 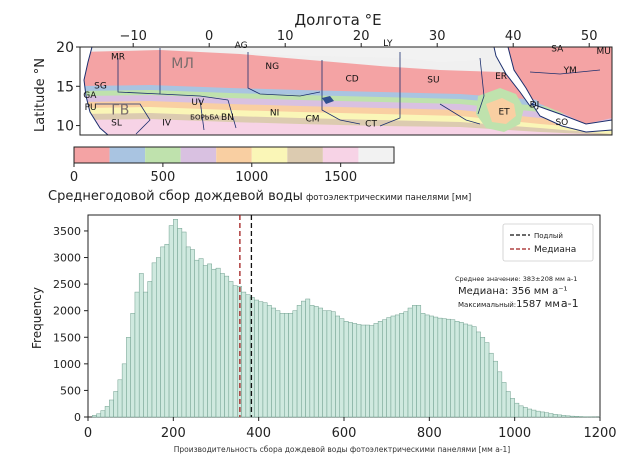 I want to click on stats-max: Максимальный:1587 мма-1, so click(x=518, y=303).